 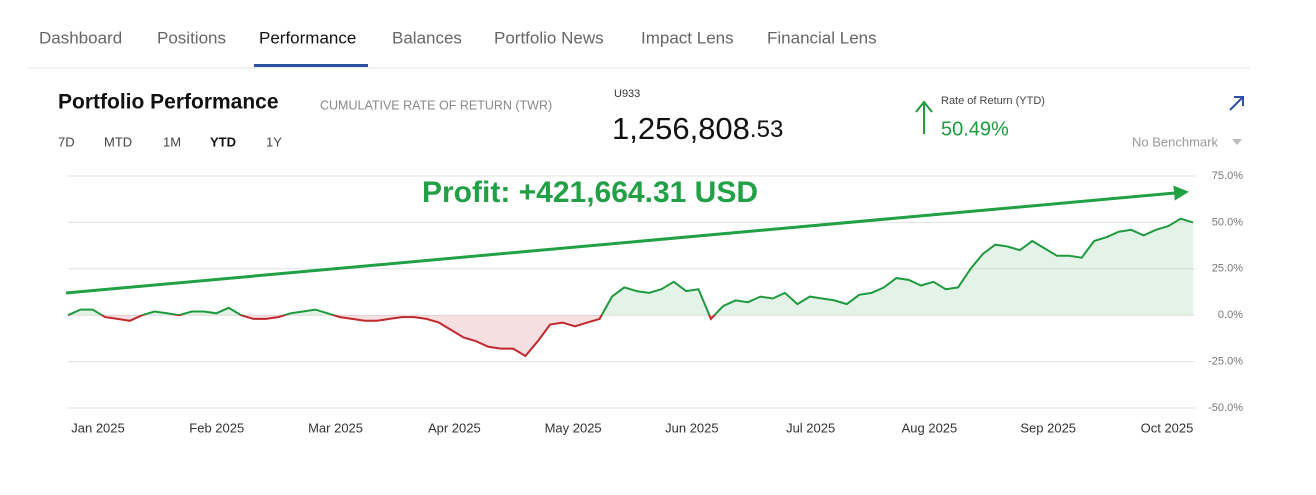 What do you see at coordinates (810, 427) in the screenshot?
I see `x-tick-label: Jul 2025` at bounding box center [810, 427].